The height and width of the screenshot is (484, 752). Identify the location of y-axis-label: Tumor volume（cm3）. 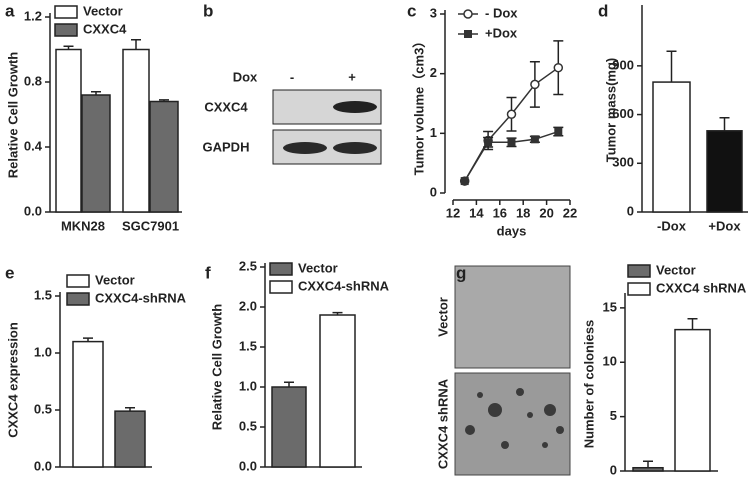
(418, 105).